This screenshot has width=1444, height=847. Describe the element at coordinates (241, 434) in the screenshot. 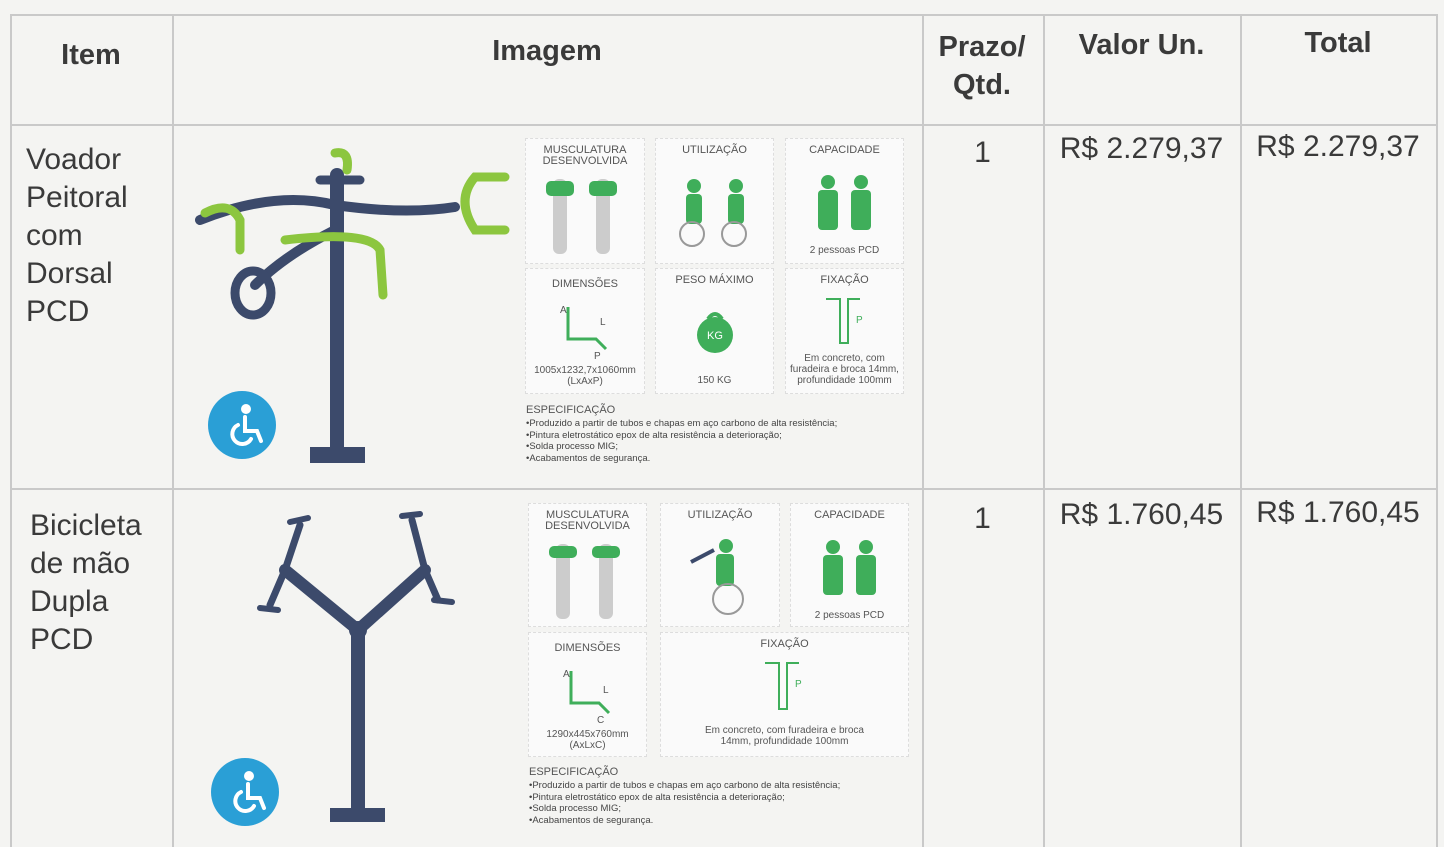

I see `icon-wheel` at that location.